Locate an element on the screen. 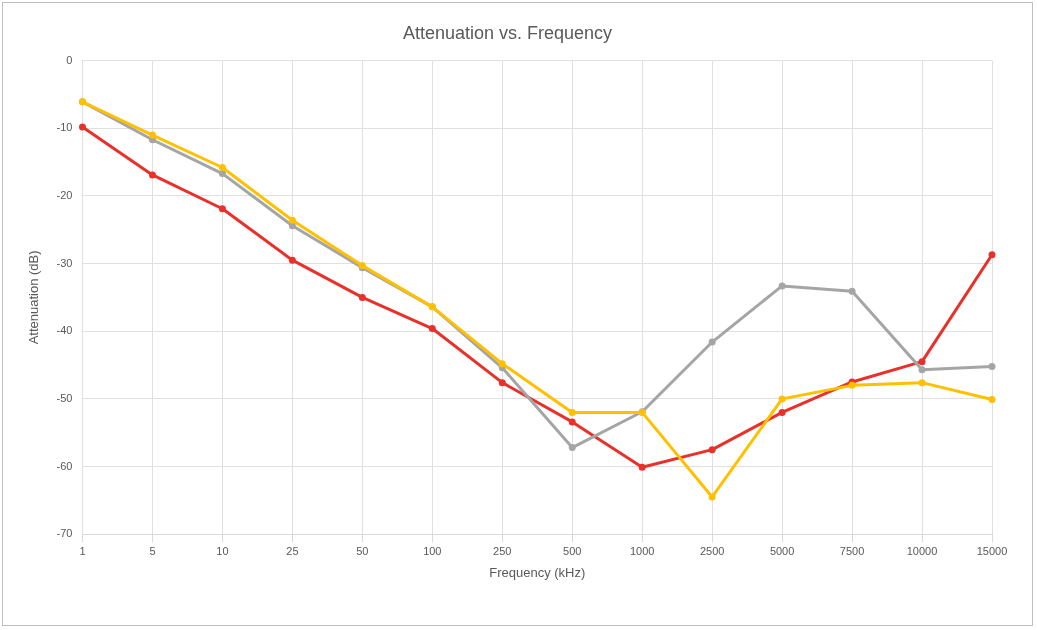 This screenshot has width=1037, height=630. x-tick-label: 10 is located at coordinates (222, 550).